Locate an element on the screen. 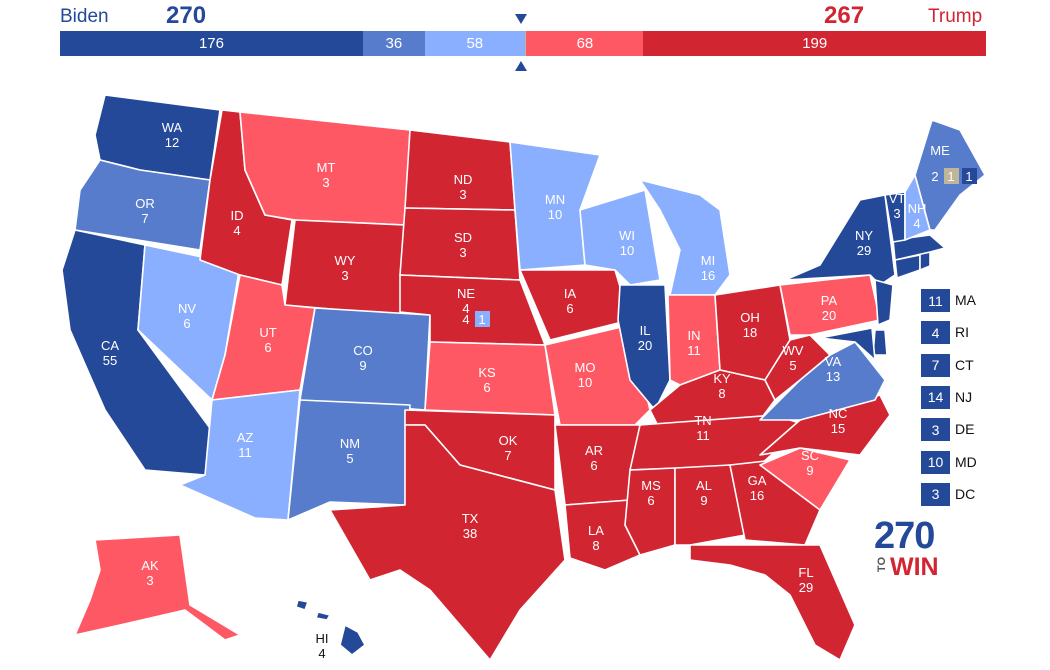 This screenshot has height=670, width=1050. state-label-NC: NC is located at coordinates (838, 413).